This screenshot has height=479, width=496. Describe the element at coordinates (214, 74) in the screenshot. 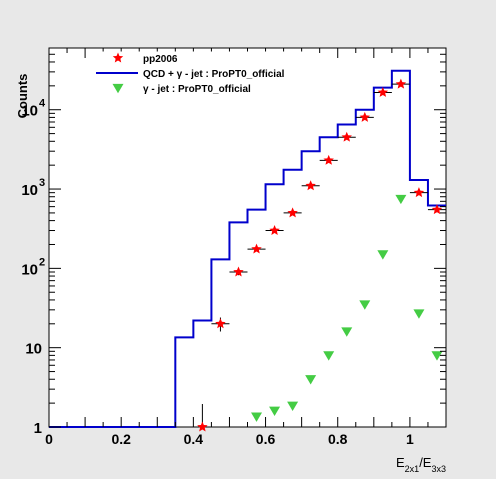

I see `legend-label-qcd: QCD + γ - jet : ProPT0_official` at that location.